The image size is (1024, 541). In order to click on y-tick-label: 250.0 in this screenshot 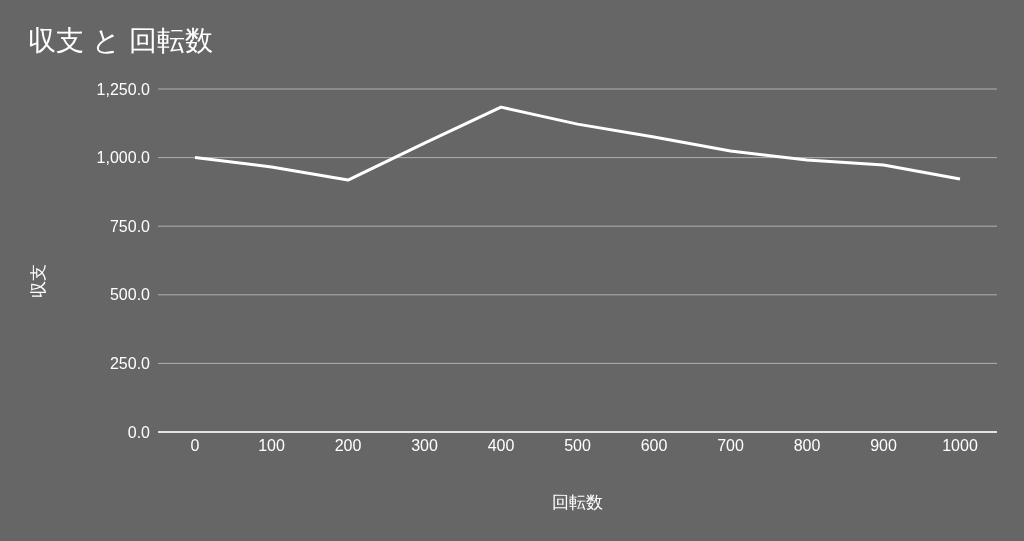, I will do `click(130, 364)`.